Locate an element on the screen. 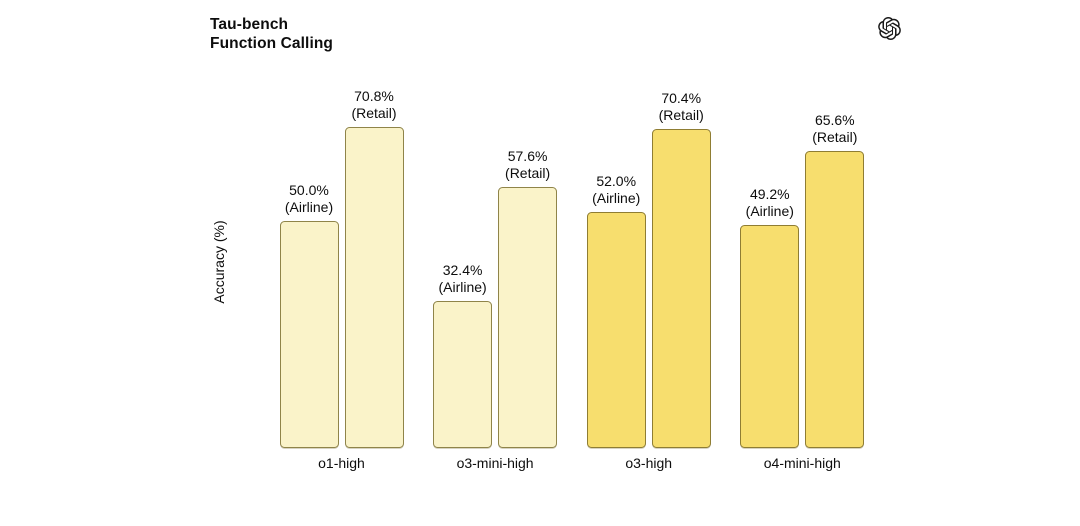 Image resolution: width=1080 pixels, height=526 pixels. bar-o4-mini-high-airline is located at coordinates (770, 336).